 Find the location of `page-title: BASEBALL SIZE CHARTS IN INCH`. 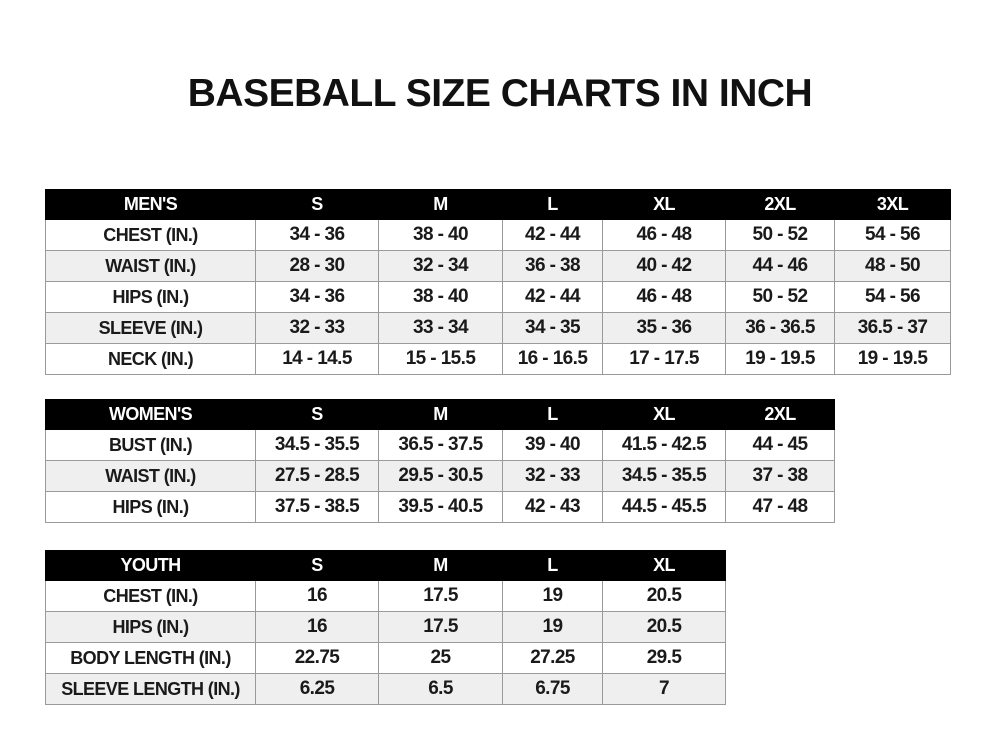

page-title: BASEBALL SIZE CHARTS IN INCH is located at coordinates (500, 93).